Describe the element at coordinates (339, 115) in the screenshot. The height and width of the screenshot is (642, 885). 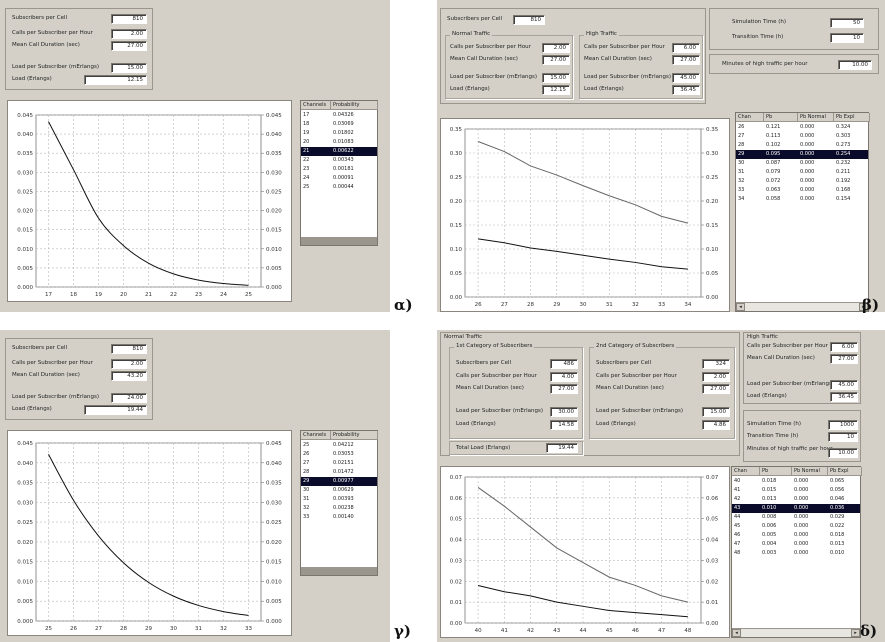
I see `table-row: 17 0.04326` at that location.